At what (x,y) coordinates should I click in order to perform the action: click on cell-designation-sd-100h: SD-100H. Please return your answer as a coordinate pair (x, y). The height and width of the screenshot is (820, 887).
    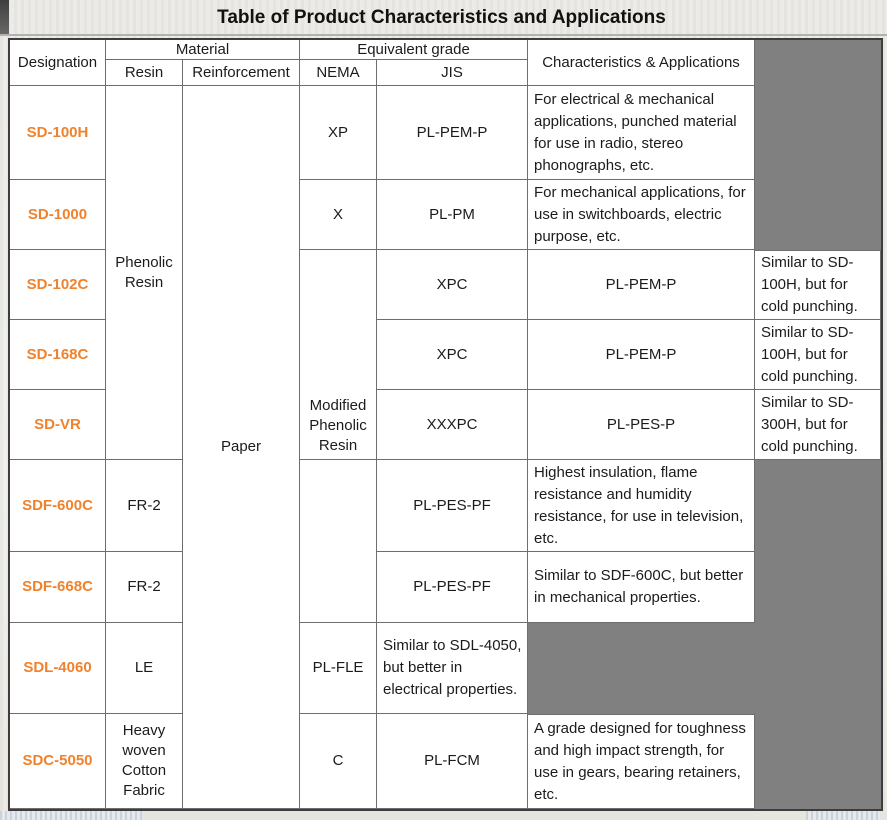
    Looking at the image, I should click on (58, 133).